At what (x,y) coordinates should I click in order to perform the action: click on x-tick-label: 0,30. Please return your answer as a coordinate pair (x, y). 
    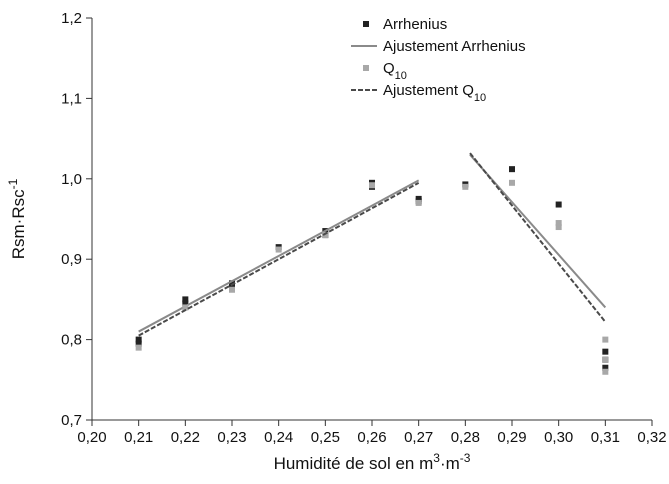
    Looking at the image, I should click on (558, 437).